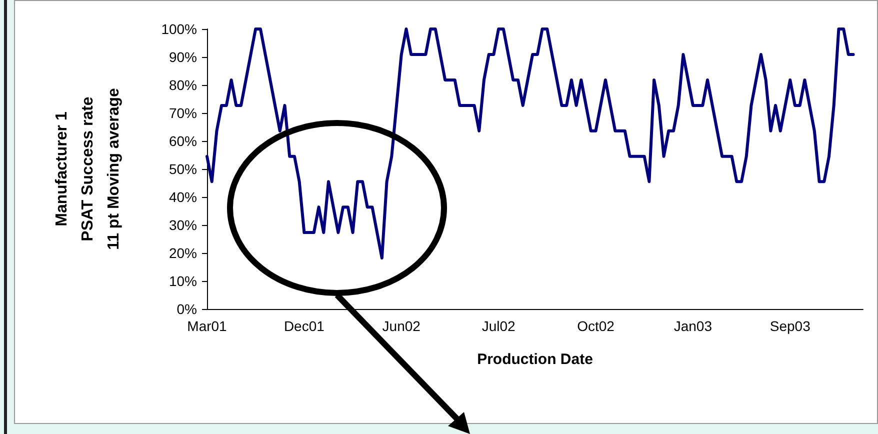 The width and height of the screenshot is (878, 434). Describe the element at coordinates (182, 141) in the screenshot. I see `y-tick-label: 60%` at that location.